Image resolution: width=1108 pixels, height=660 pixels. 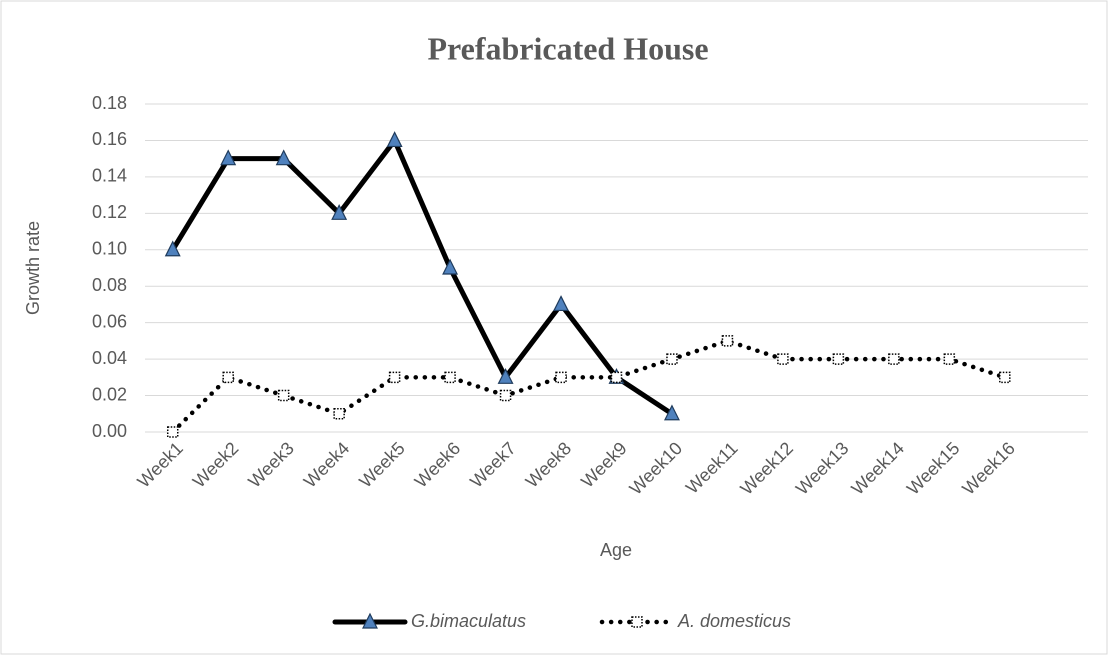 What do you see at coordinates (109, 321) in the screenshot?
I see `y-tick-label: 0.06` at bounding box center [109, 321].